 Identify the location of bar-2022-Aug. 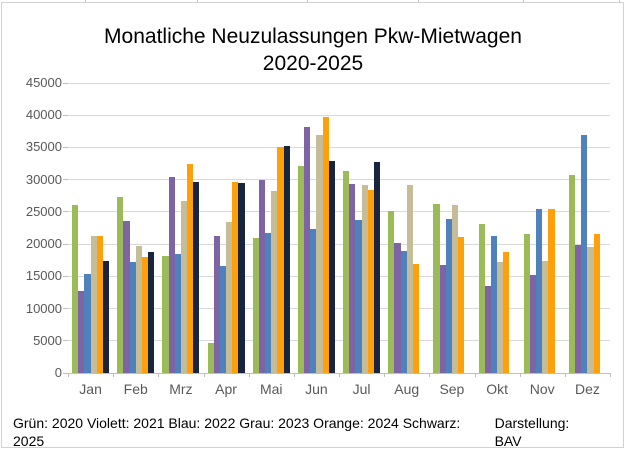
(403, 311).